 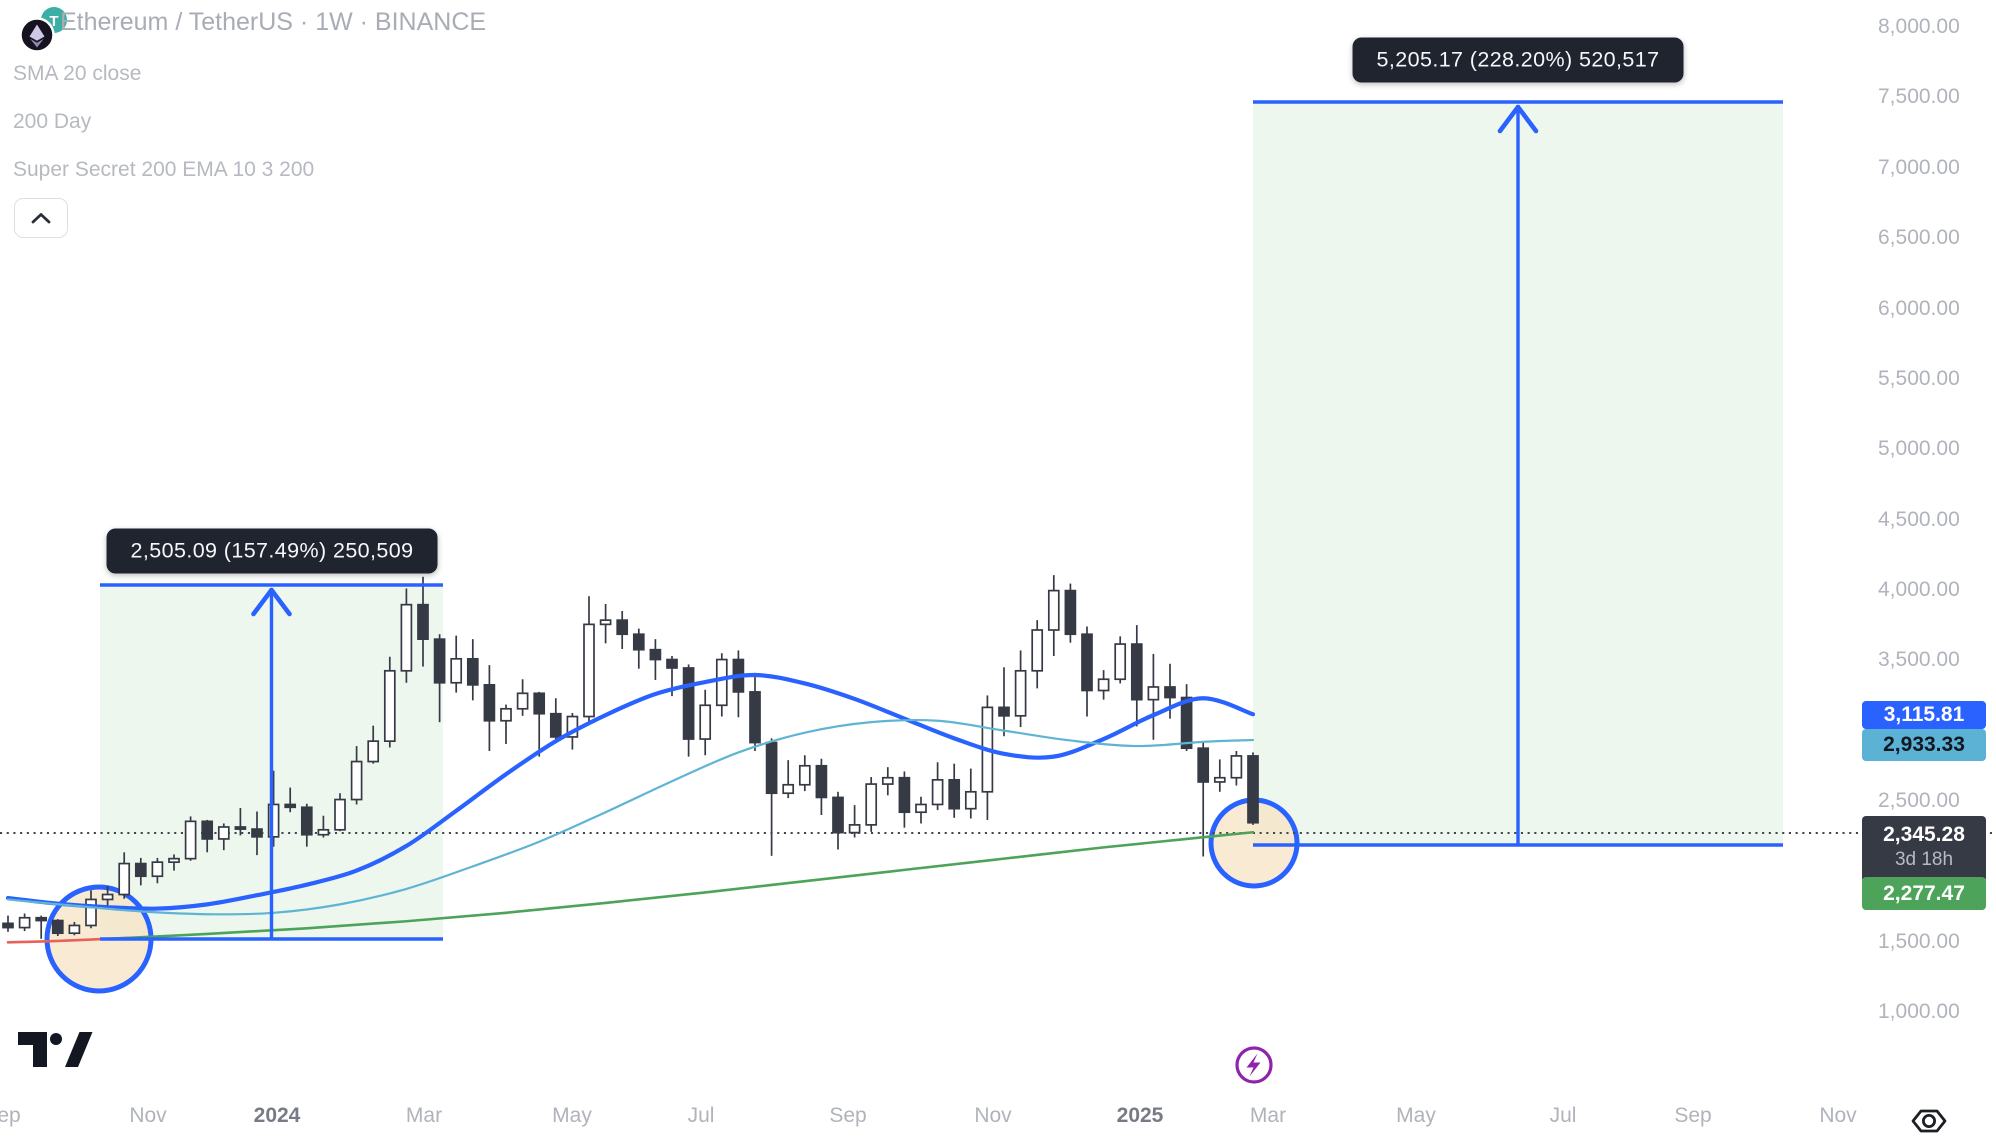 What do you see at coordinates (77, 73) in the screenshot?
I see `indicator-legend-sma20: SMA 20 close` at bounding box center [77, 73].